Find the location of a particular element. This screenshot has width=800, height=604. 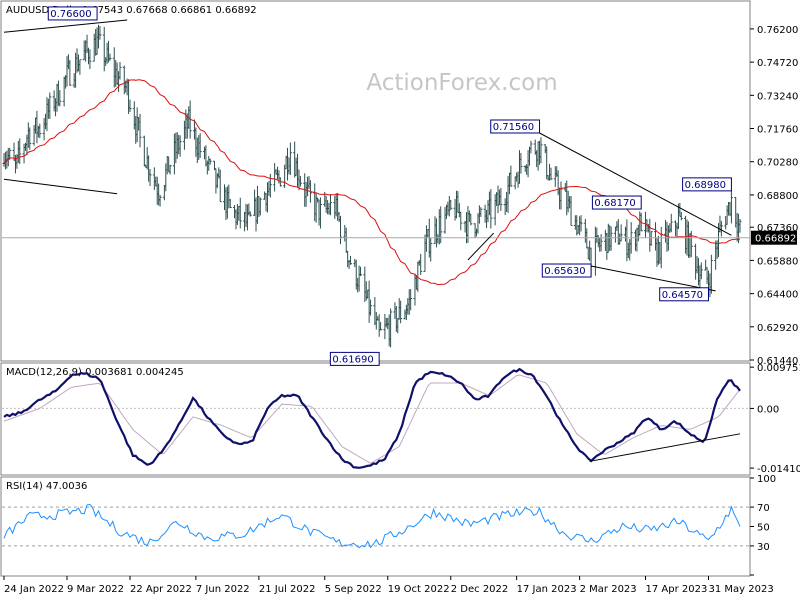

annotation-label: 0.68980 is located at coordinates (705, 185).